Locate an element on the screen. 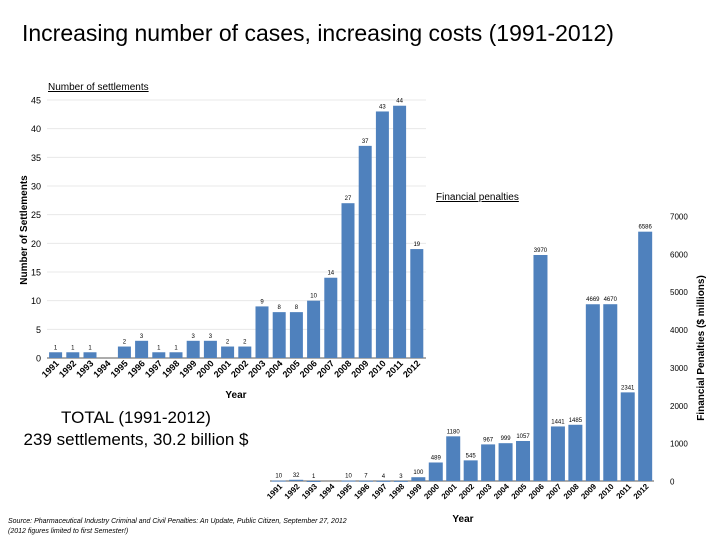 This screenshot has width=720, height=540. total-summary-heading: TOTAL (1991-2012) is located at coordinates (136, 417).